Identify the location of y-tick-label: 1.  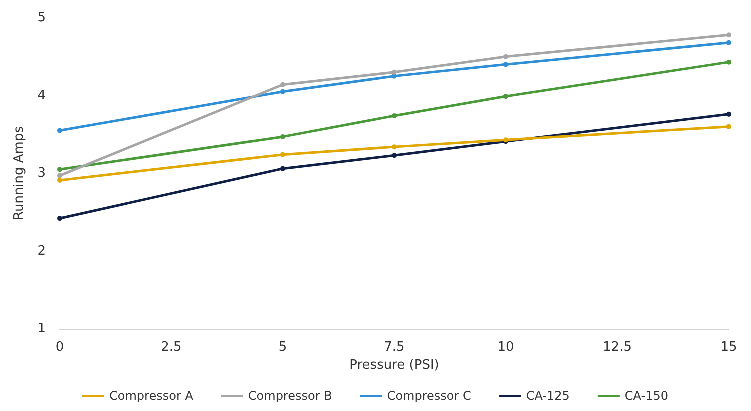
(42, 329).